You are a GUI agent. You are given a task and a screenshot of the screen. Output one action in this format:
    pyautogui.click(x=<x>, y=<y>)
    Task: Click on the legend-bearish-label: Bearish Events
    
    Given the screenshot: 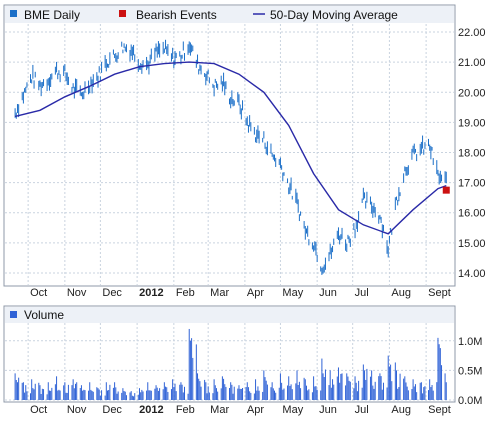 What is the action you would take?
    pyautogui.click(x=176, y=15)
    